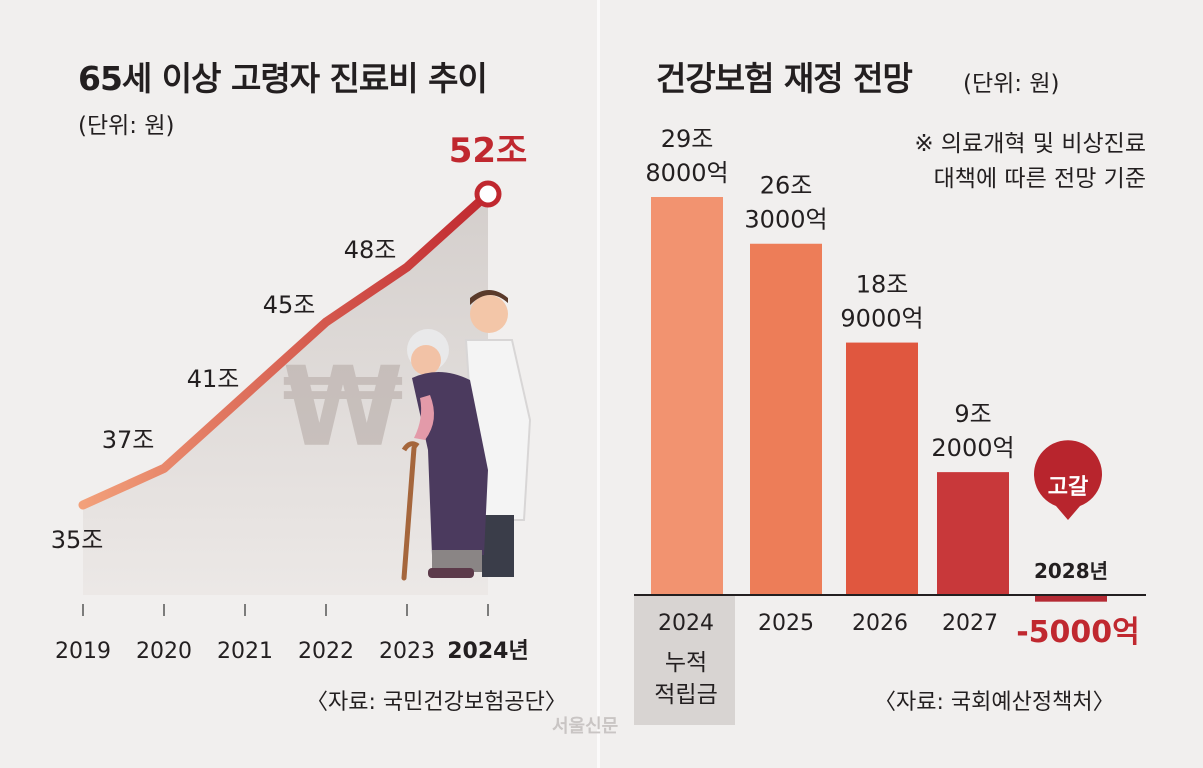 The width and height of the screenshot is (1203, 768). Describe the element at coordinates (880, 623) in the screenshot. I see `bar-category-label: 2026` at that location.